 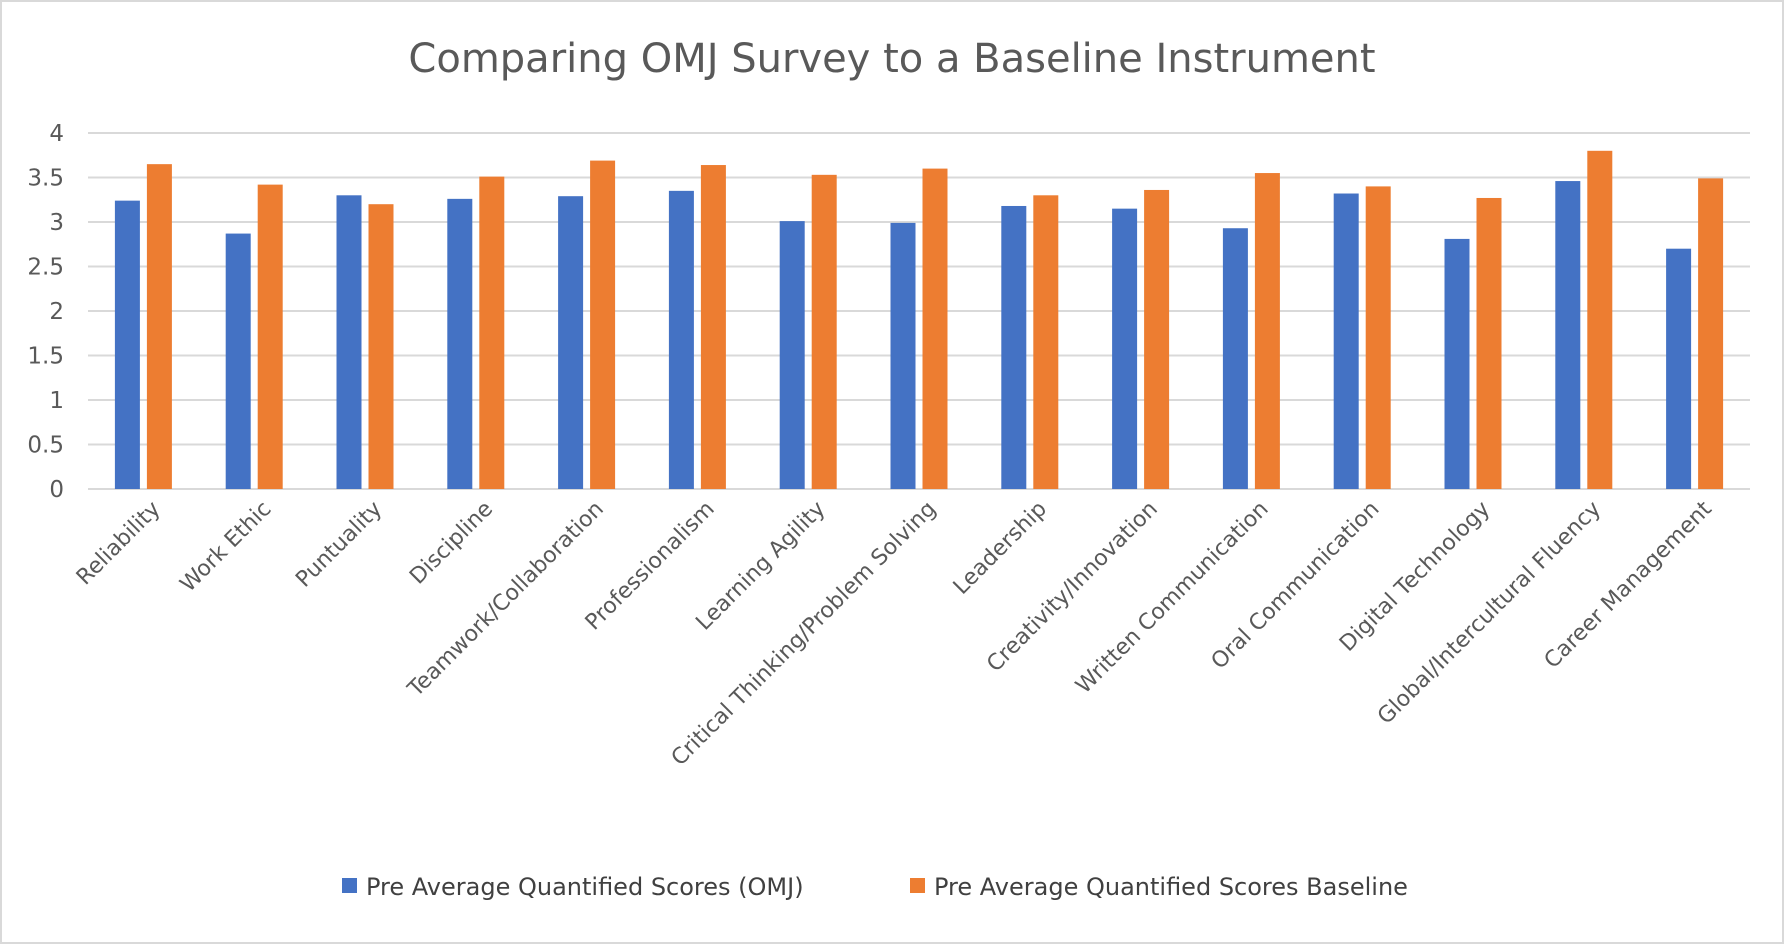 I want to click on y-tick-label: 2, so click(x=56, y=312).